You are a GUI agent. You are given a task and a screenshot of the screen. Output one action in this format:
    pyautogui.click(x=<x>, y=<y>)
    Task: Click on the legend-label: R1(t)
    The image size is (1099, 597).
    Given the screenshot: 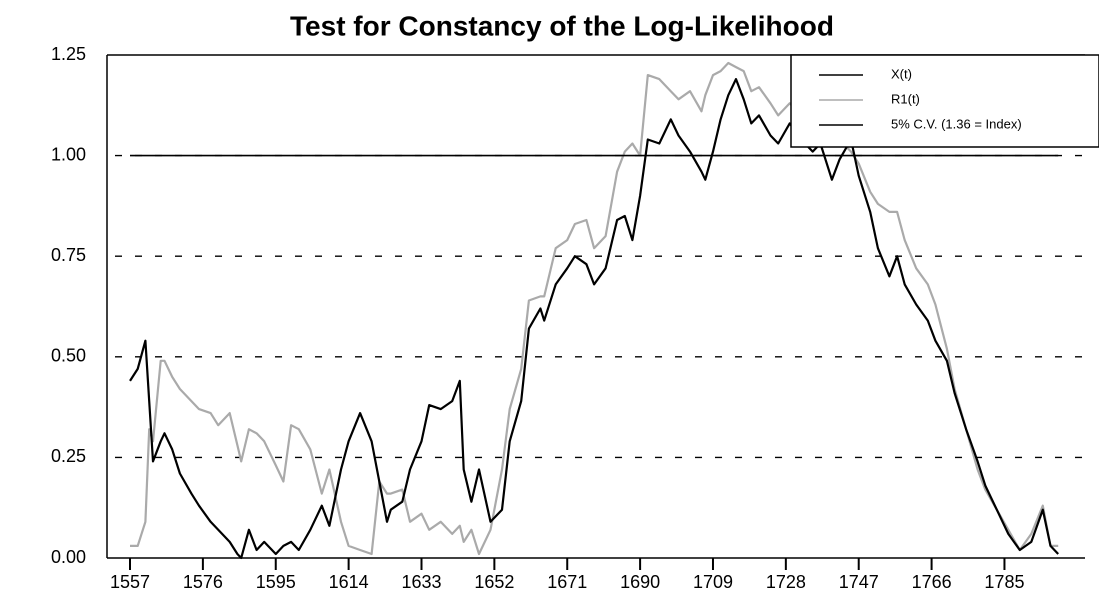 What is the action you would take?
    pyautogui.click(x=905, y=98)
    